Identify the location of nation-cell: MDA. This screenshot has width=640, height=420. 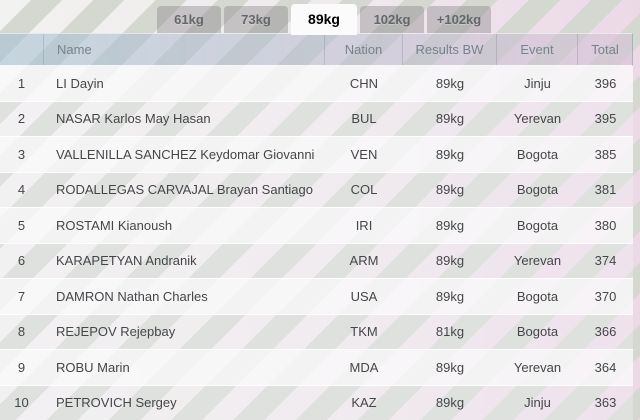
(364, 367).